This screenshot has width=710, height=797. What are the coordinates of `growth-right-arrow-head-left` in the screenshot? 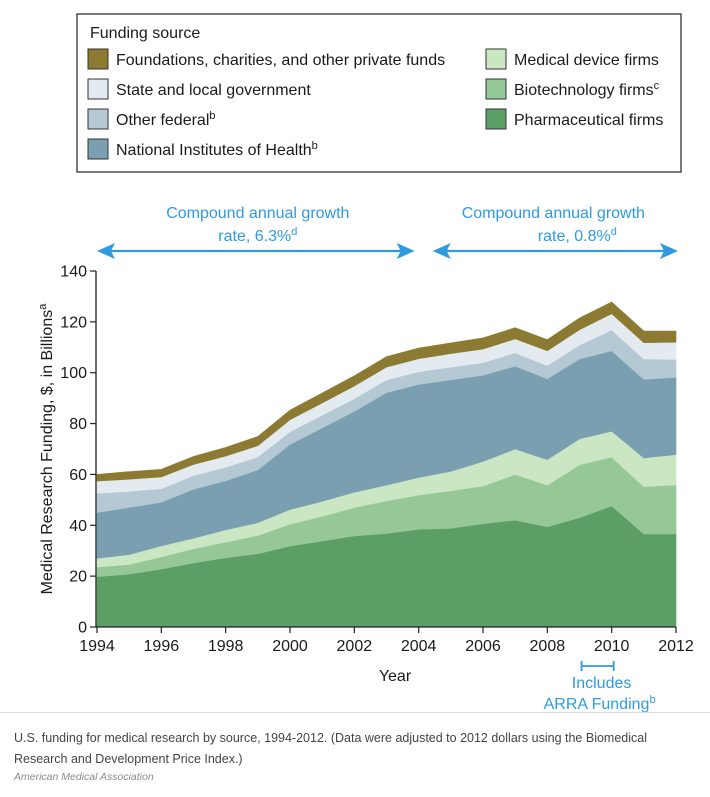 It's located at (441, 251).